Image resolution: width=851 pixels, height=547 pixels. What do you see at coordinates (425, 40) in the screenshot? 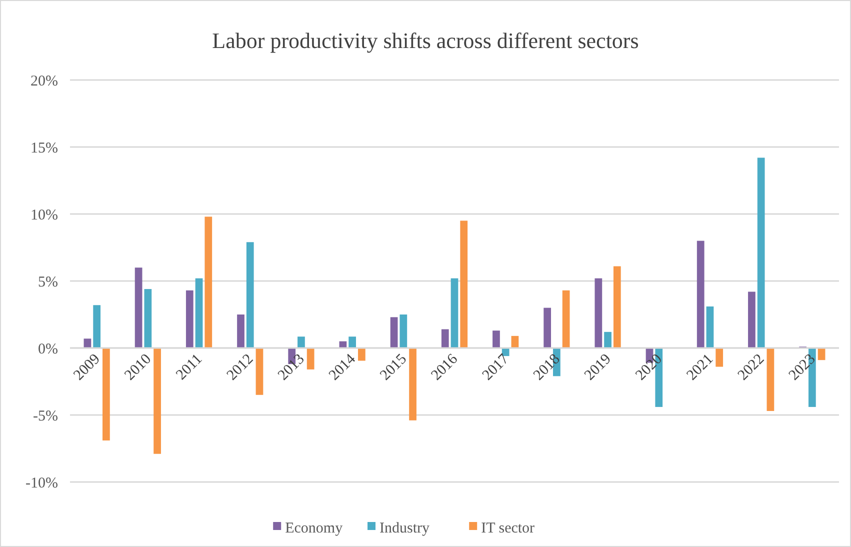
I see `chart-title: Labor productivity shifts across different sectors` at bounding box center [425, 40].